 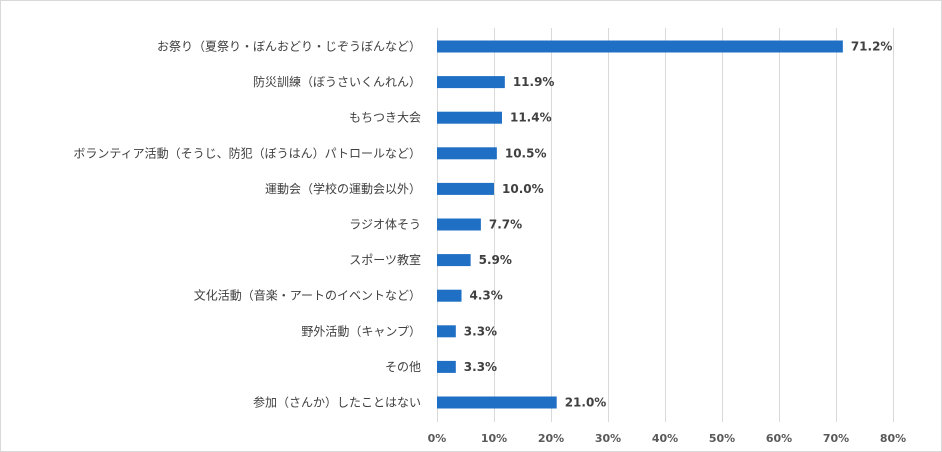 What do you see at coordinates (495, 260) in the screenshot?
I see `data-label: 5.9%` at bounding box center [495, 260].